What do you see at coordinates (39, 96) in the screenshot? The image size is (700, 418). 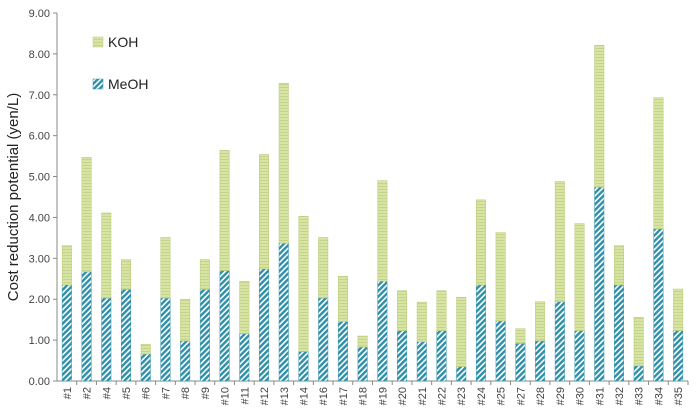 I see `y-tick-label: 7.00` at bounding box center [39, 96].